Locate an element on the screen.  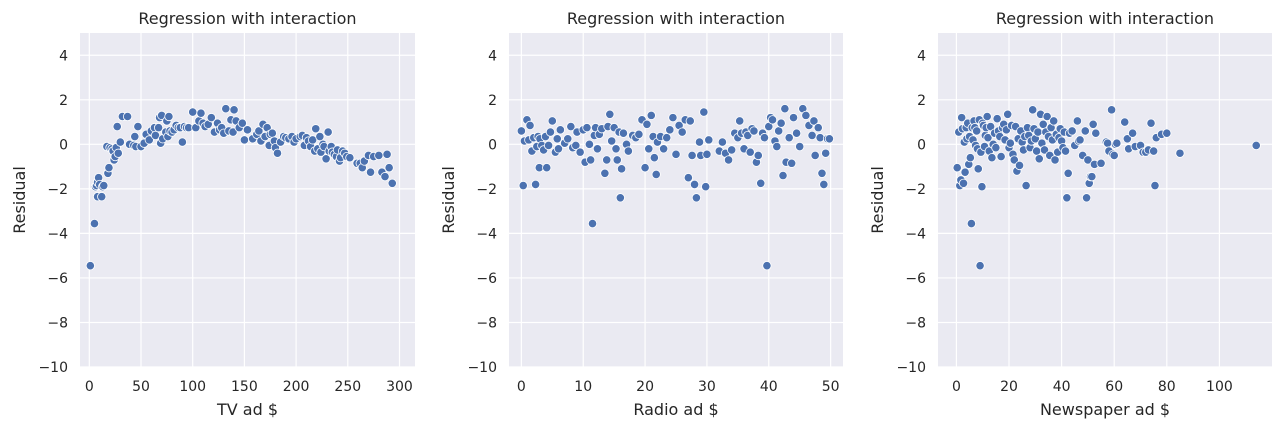
x-tick-label: 200 is located at coordinates (296, 387).